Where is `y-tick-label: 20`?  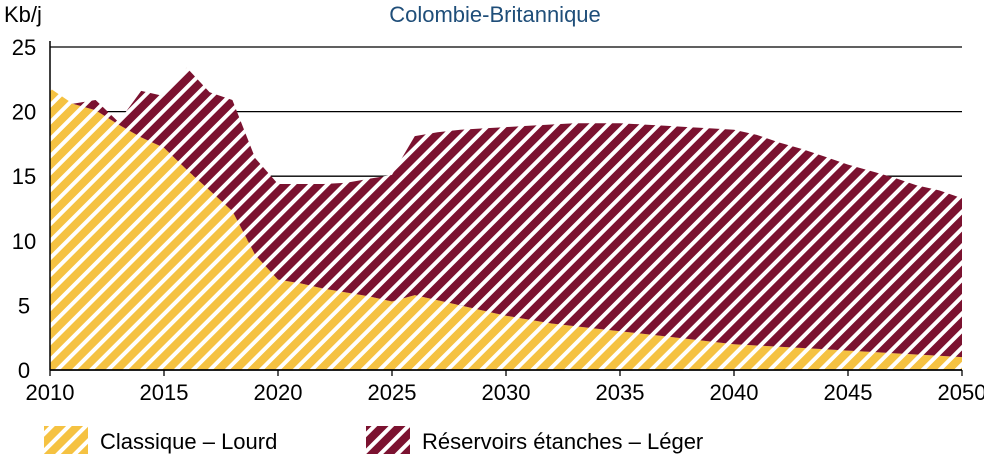 y-tick-label: 20 is located at coordinates (24, 112).